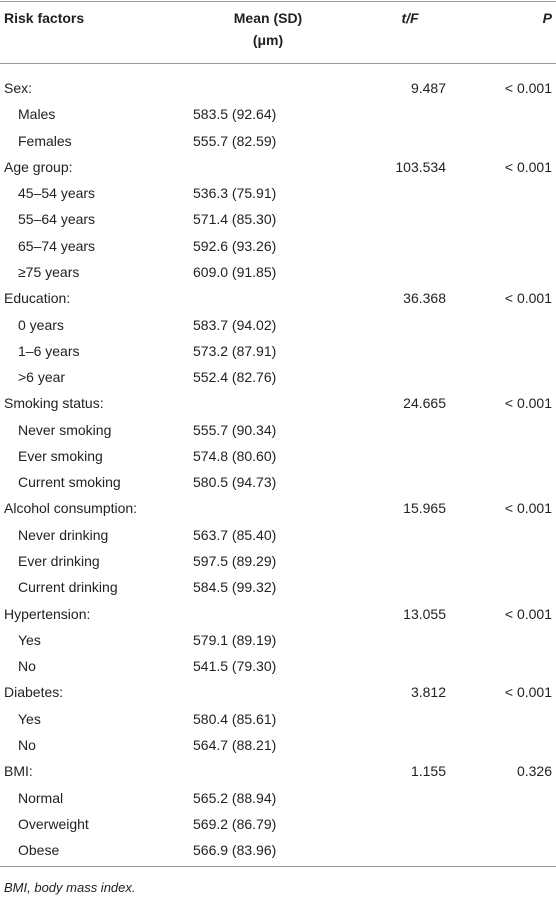  What do you see at coordinates (49, 350) in the screenshot?
I see `item-label: 1–6 years` at bounding box center [49, 350].